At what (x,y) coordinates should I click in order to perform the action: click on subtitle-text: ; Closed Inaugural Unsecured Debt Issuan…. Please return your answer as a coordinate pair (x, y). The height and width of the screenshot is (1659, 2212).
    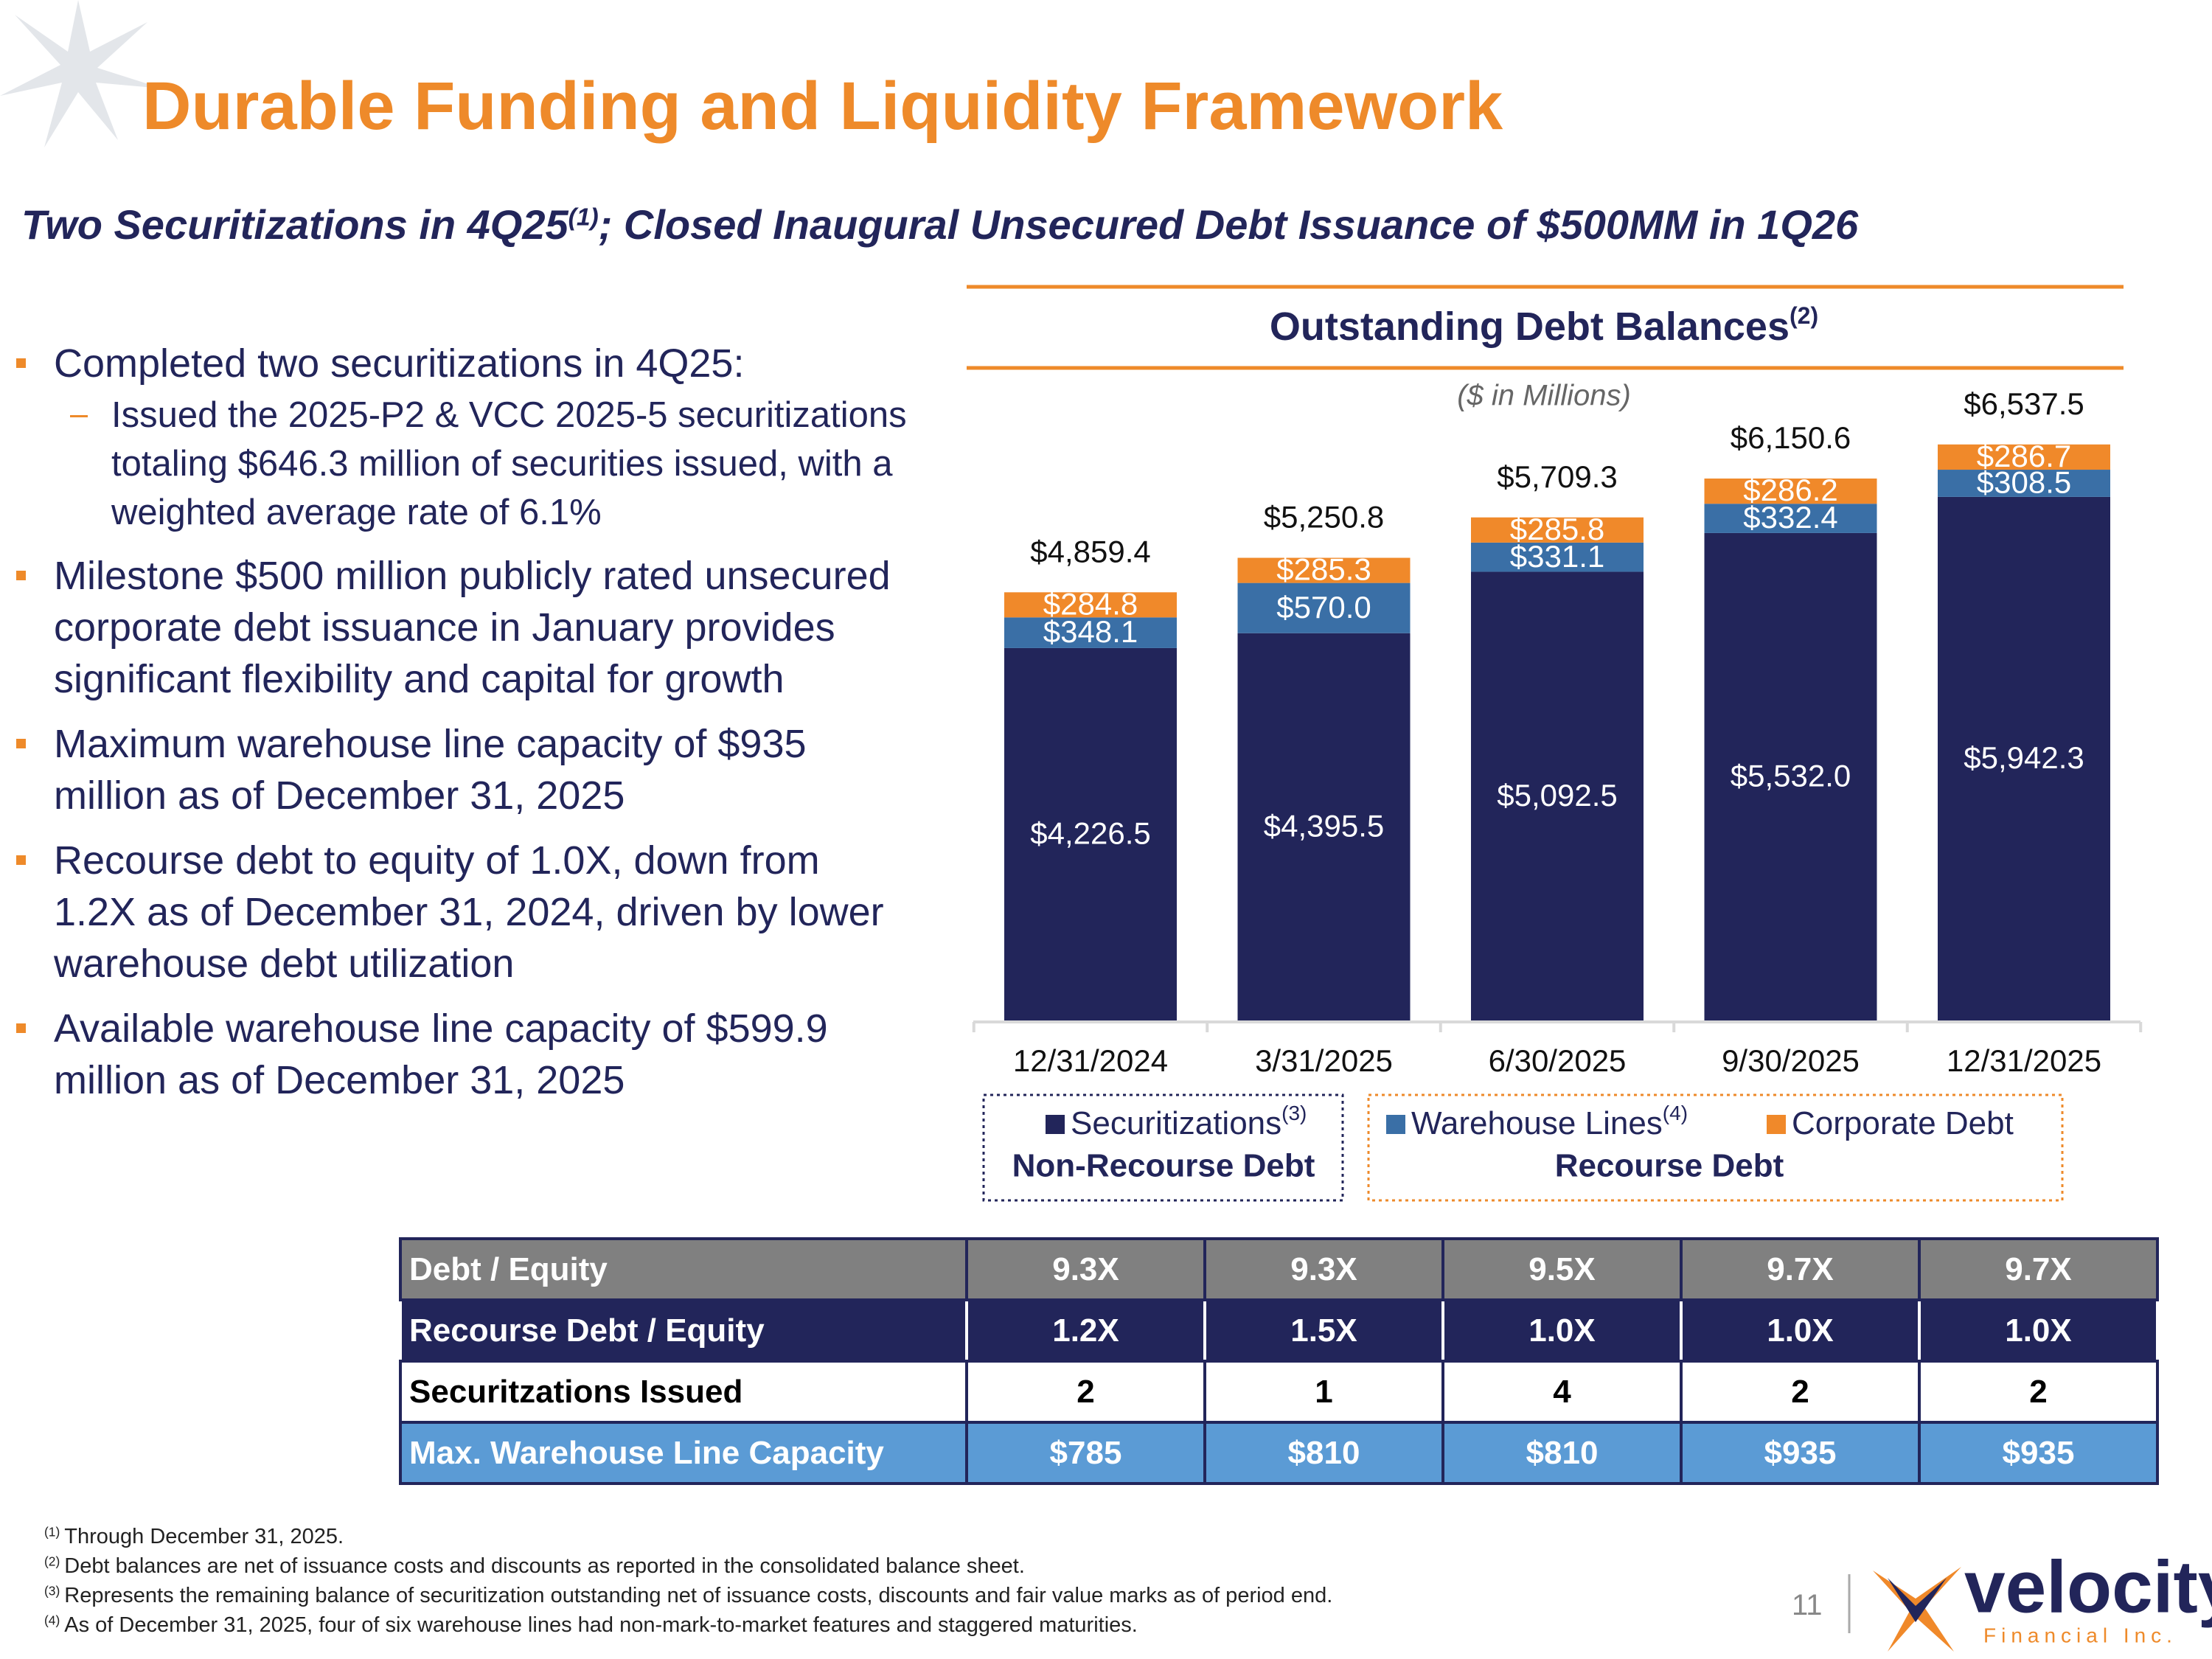
    Looking at the image, I should click on (1228, 224).